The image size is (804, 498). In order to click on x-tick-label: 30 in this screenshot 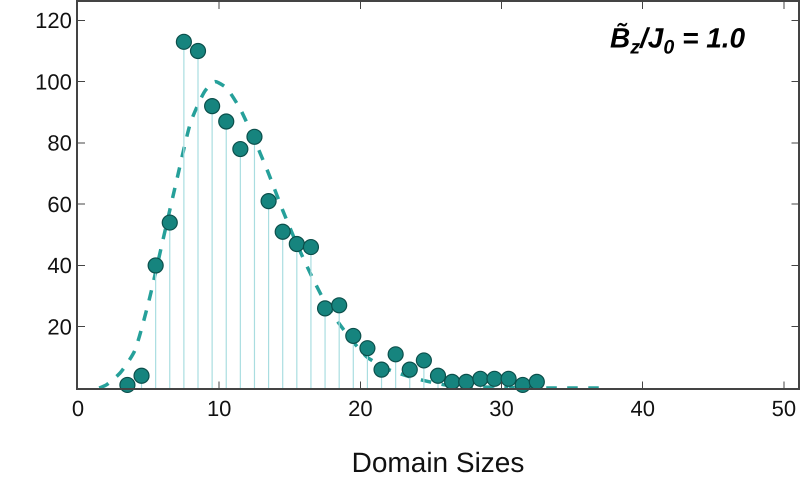, I will do `click(501, 409)`.